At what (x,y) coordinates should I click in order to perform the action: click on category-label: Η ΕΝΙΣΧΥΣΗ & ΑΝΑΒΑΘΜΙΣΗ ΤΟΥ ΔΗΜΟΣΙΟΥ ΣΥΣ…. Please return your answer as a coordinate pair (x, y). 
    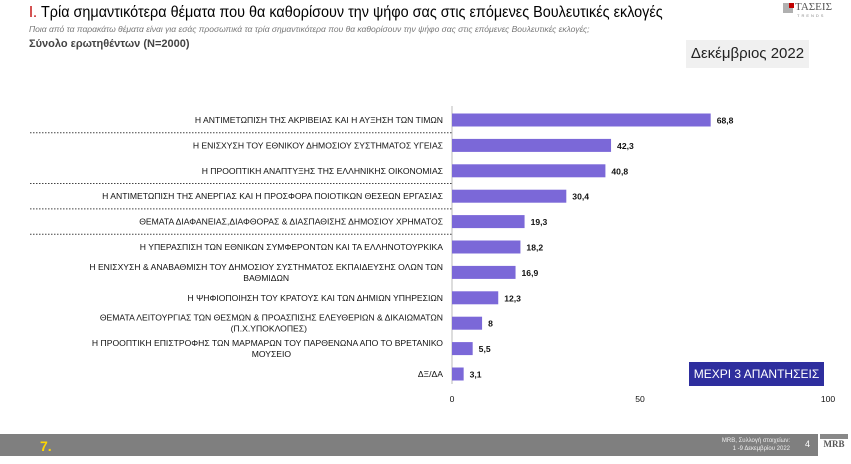
    Looking at the image, I should click on (266, 267).